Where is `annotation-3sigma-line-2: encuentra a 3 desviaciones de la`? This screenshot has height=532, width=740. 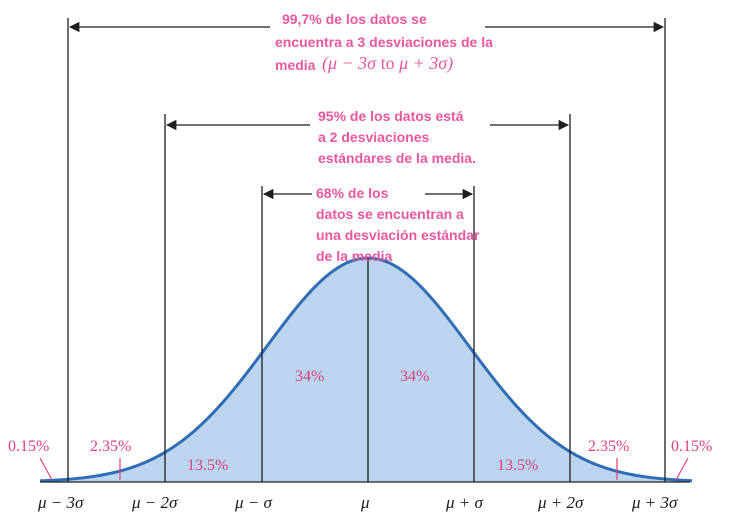 annotation-3sigma-line-2: encuentra a 3 desviaciones de la is located at coordinates (384, 42).